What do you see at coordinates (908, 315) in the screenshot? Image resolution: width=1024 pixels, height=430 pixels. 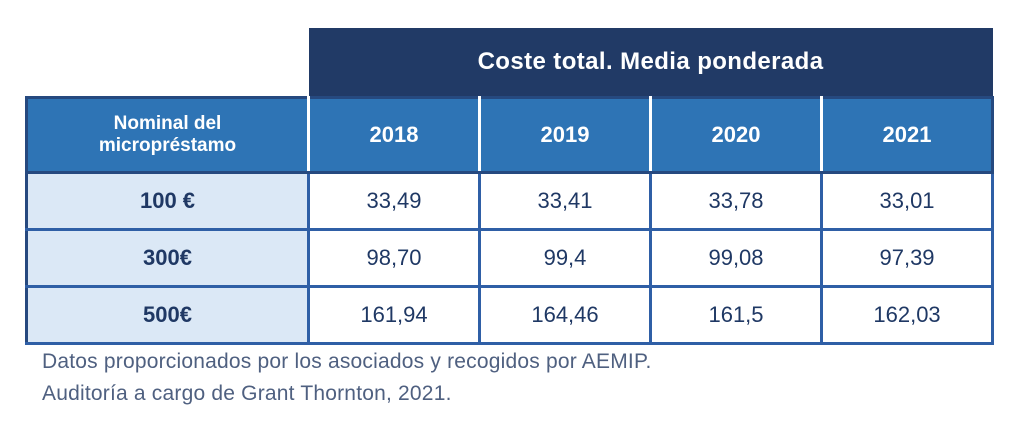 I see `value-500-2021: 162,03` at bounding box center [908, 315].